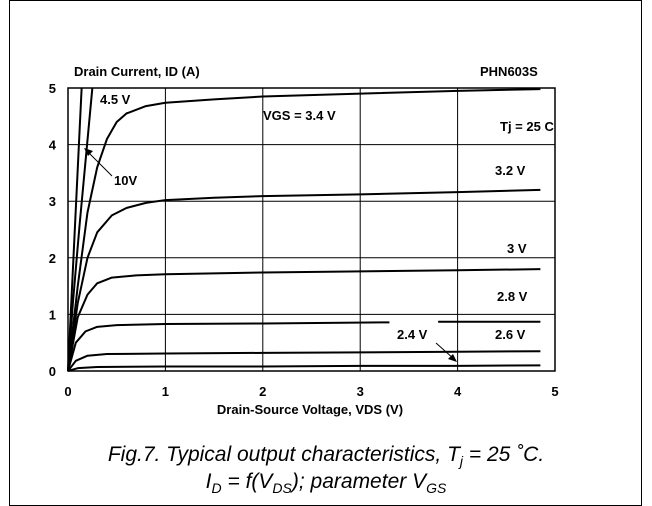  I want to click on y-tick-label: 3, so click(52, 201).